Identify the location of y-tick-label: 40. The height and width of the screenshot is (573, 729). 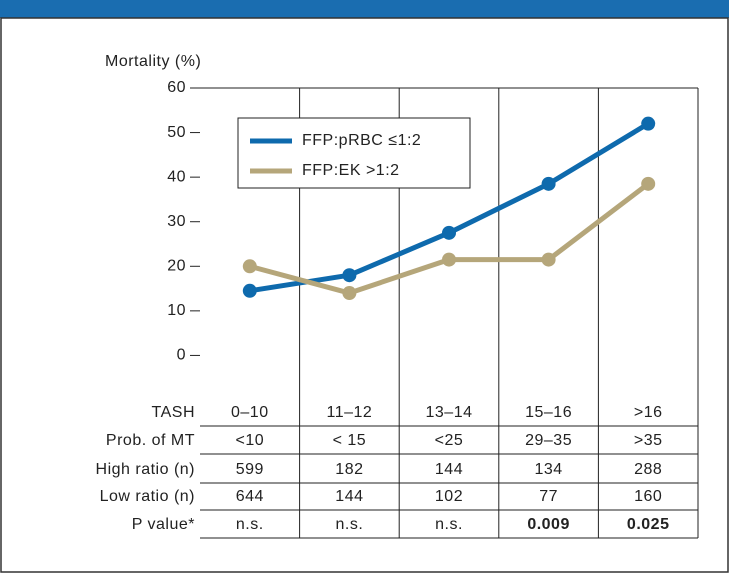
(176, 176).